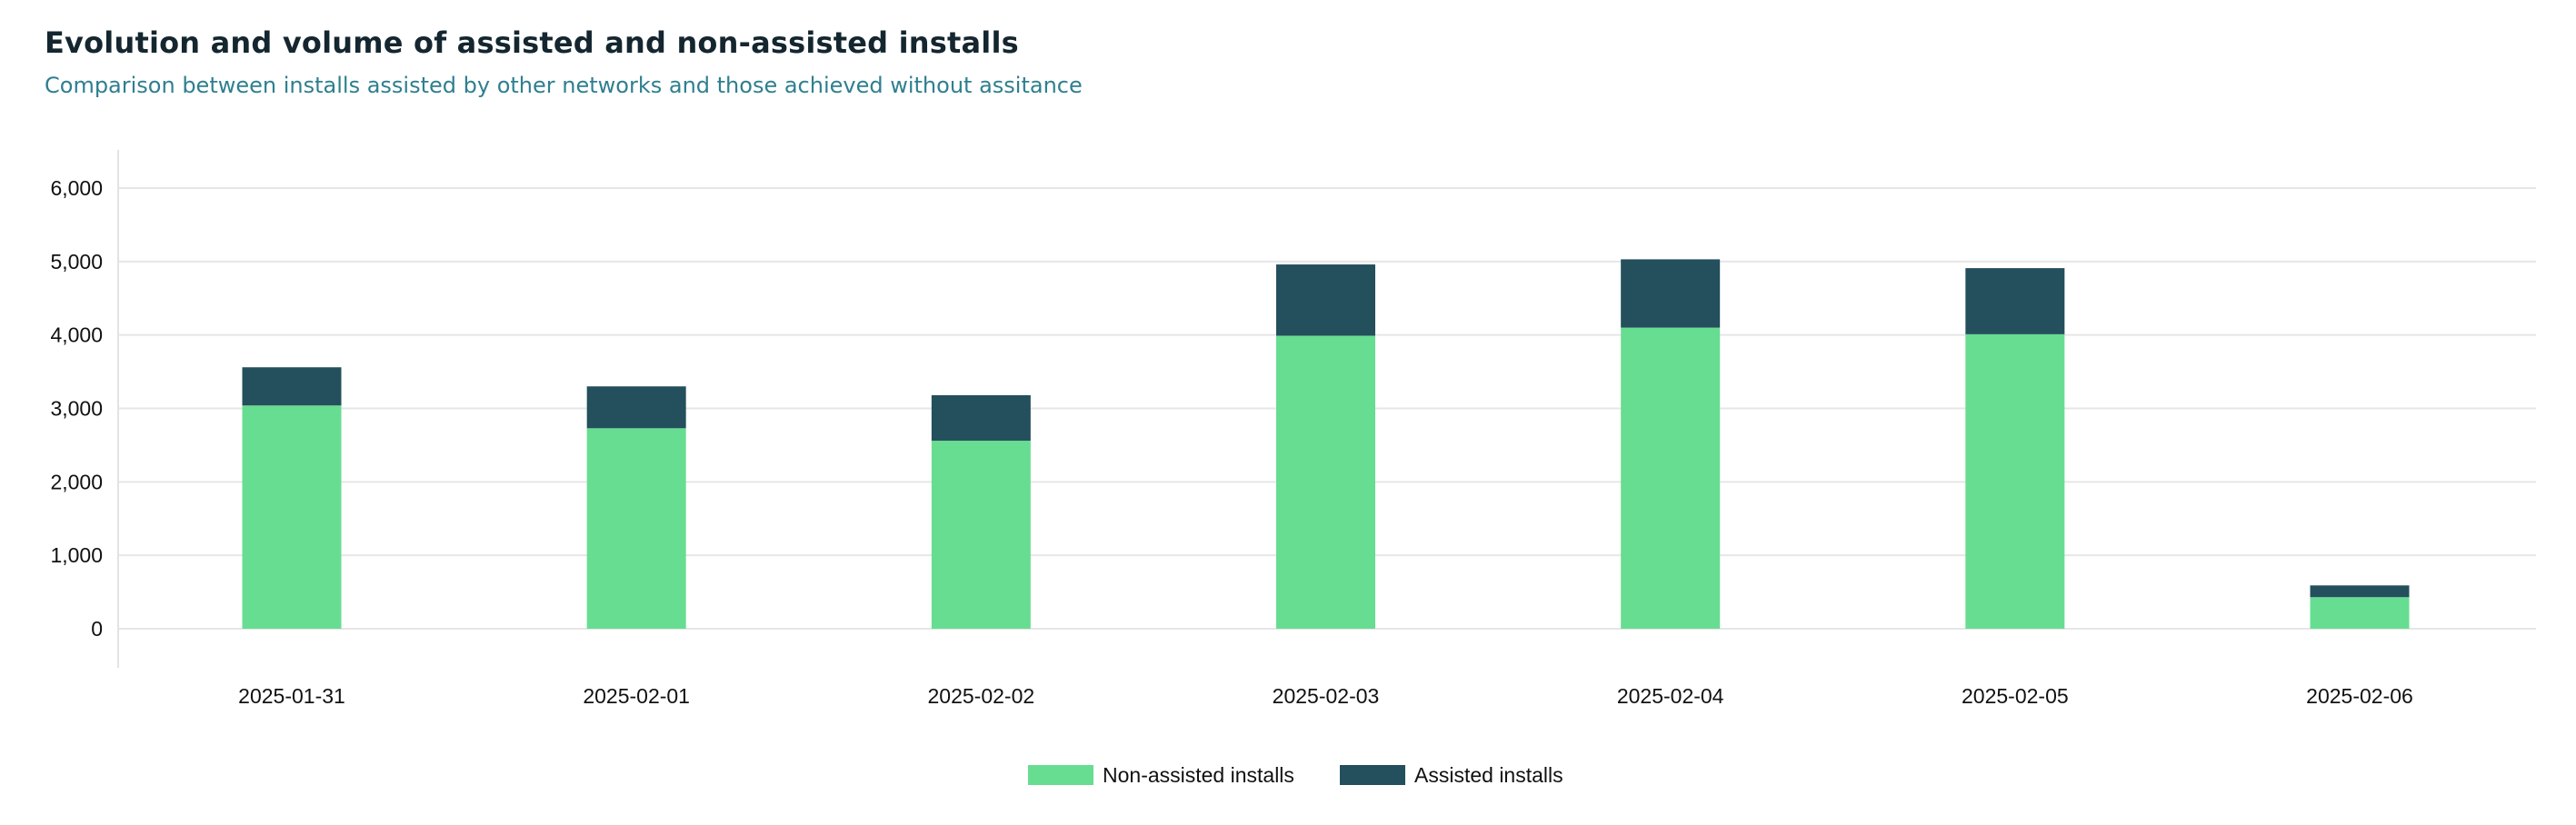 Image resolution: width=2576 pixels, height=825 pixels. What do you see at coordinates (1670, 696) in the screenshot?
I see `x-tick-label: 2025-02-04` at bounding box center [1670, 696].